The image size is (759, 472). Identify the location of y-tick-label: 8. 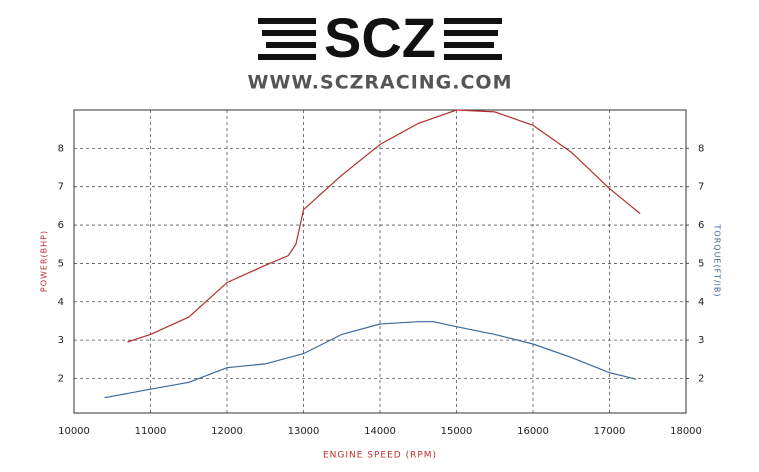
(61, 148).